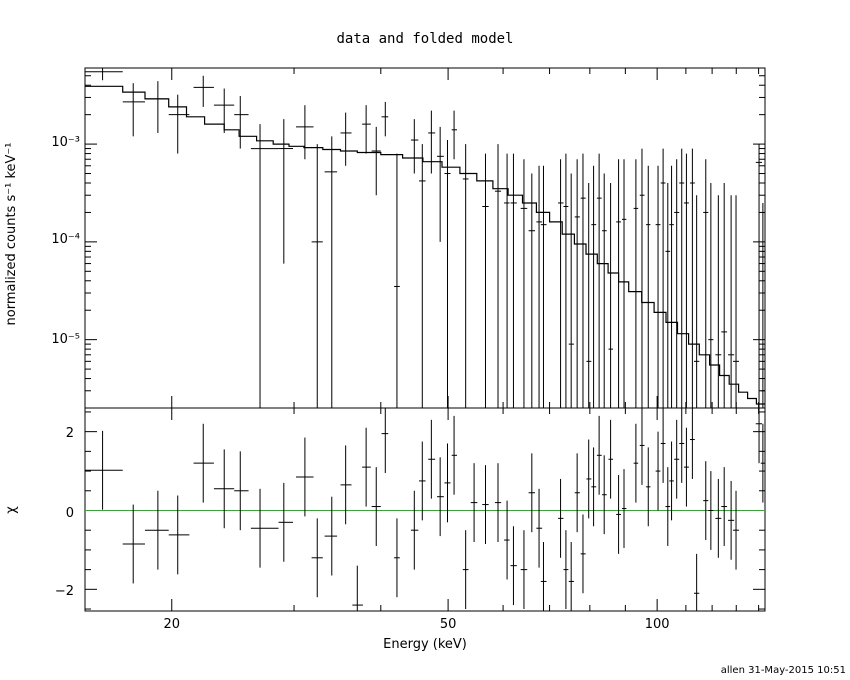 Image resolution: width=850 pixels, height=680 pixels. What do you see at coordinates (70, 513) in the screenshot?
I see `y-tick-label: 0` at bounding box center [70, 513].